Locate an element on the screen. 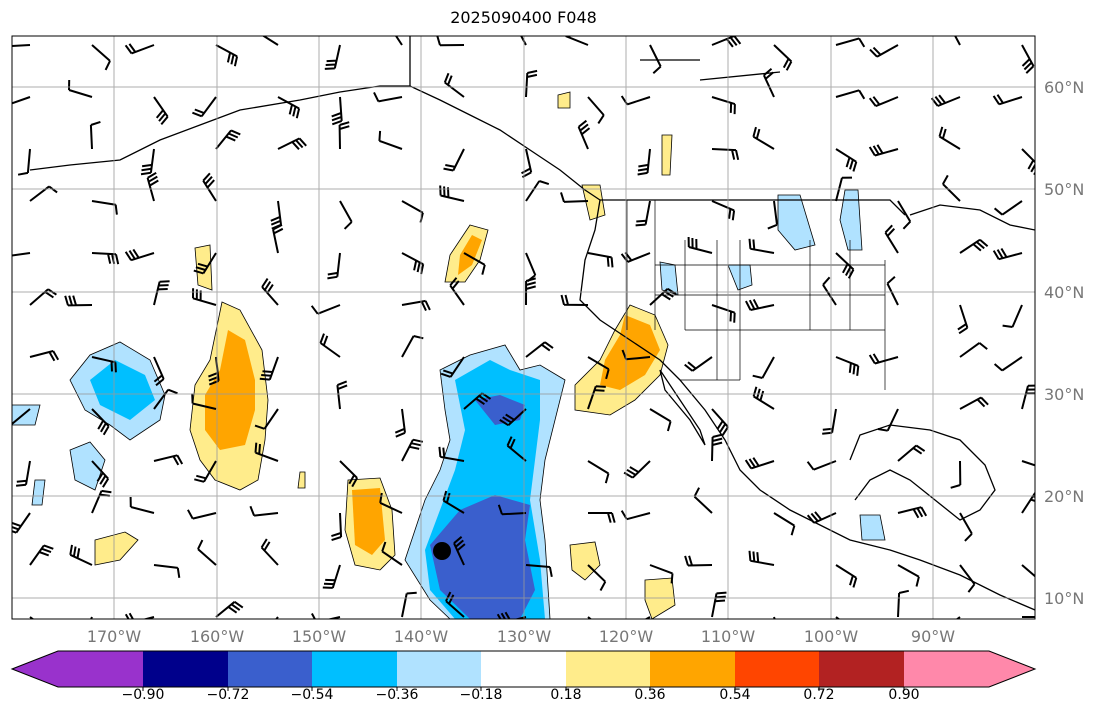 This screenshot has height=712, width=1105. colorbar-tick-label: −0.54 is located at coordinates (312, 695).